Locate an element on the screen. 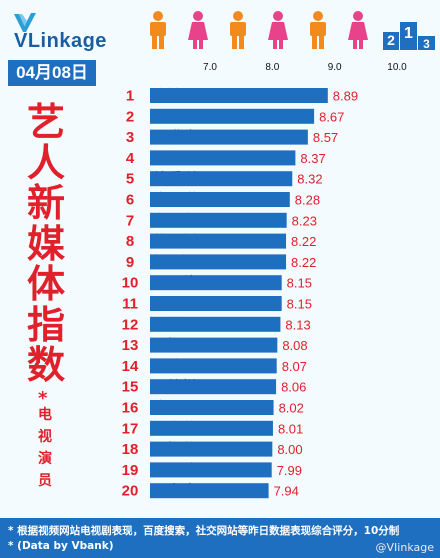 This screenshot has height=558, width=440. watermark: @VIinkage is located at coordinates (404, 547).